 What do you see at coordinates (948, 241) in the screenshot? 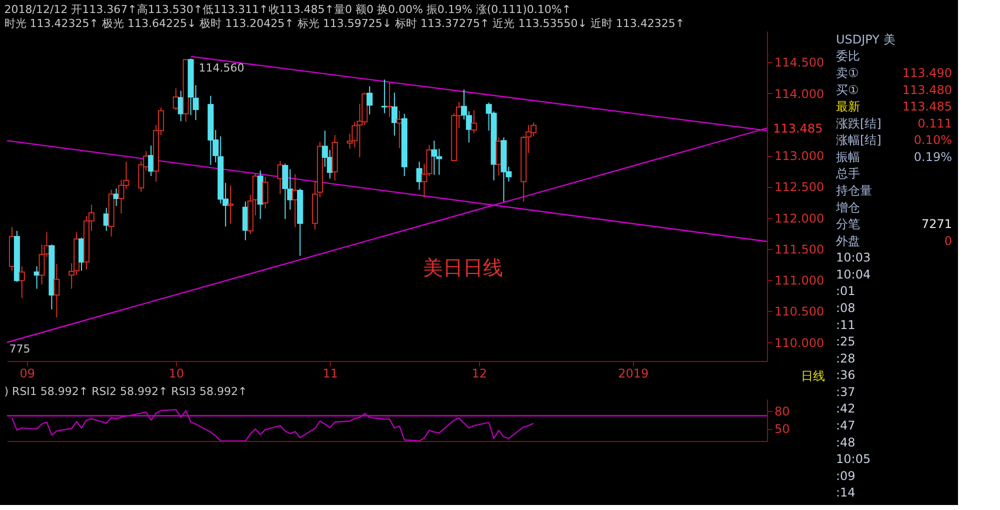
I see `text: 0` at bounding box center [948, 241].